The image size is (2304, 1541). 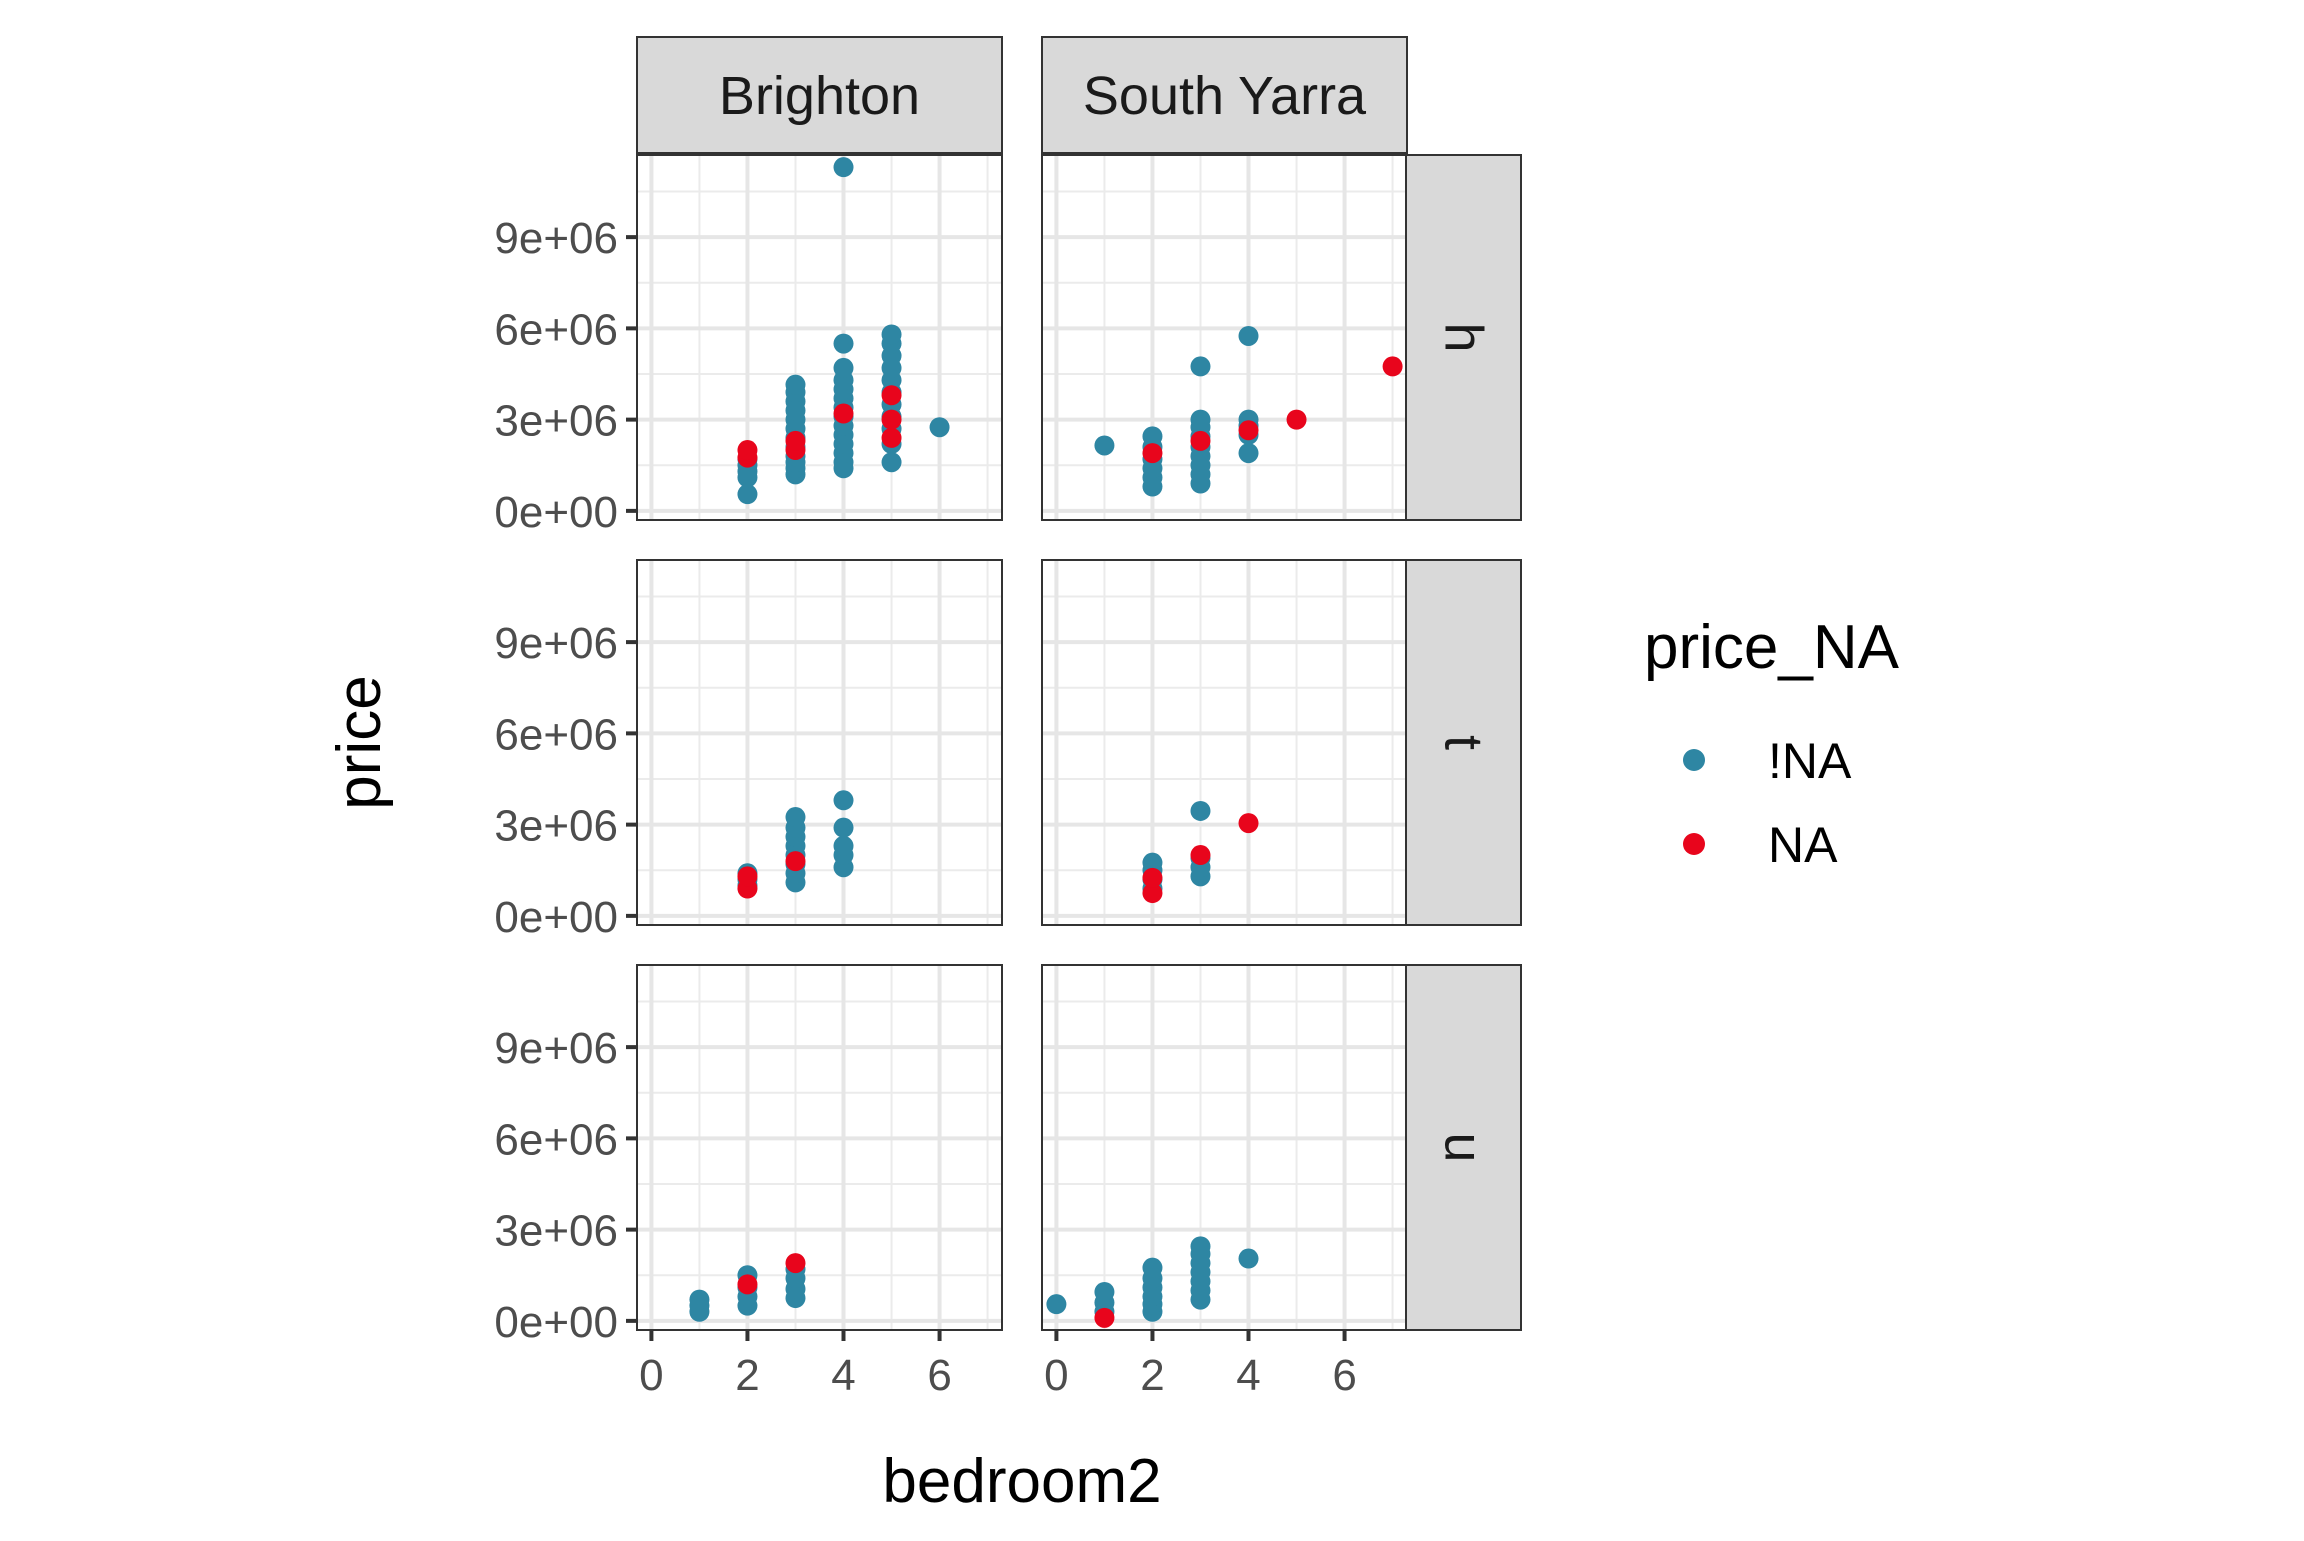 What do you see at coordinates (1021, 1481) in the screenshot?
I see `x-axis-title: bedroom2` at bounding box center [1021, 1481].